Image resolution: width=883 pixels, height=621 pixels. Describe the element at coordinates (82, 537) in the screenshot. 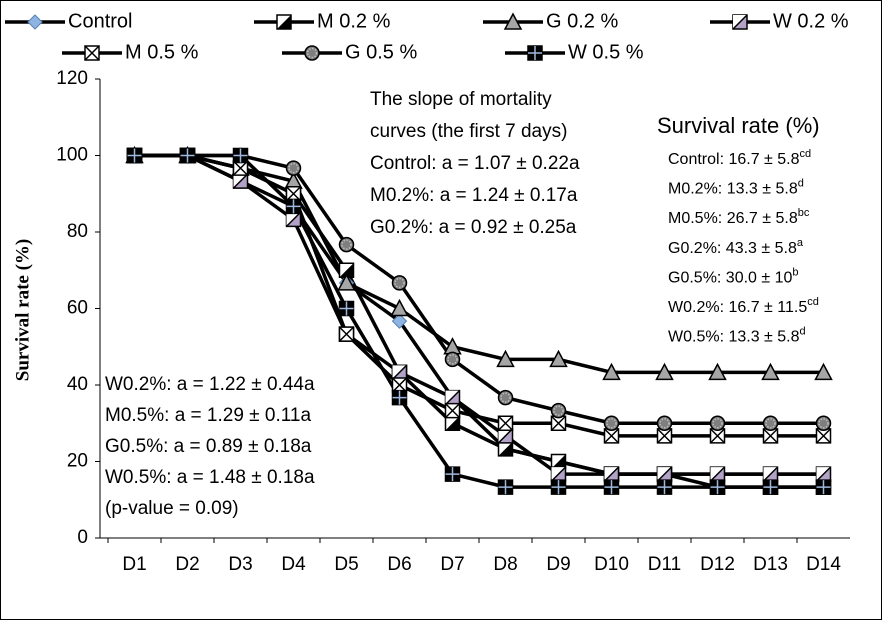

I see `y-tick-label: 0` at that location.